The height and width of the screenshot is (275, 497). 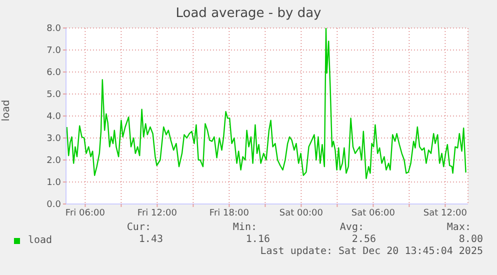 I want to click on y-tick-label: 8.0, so click(x=54, y=29).